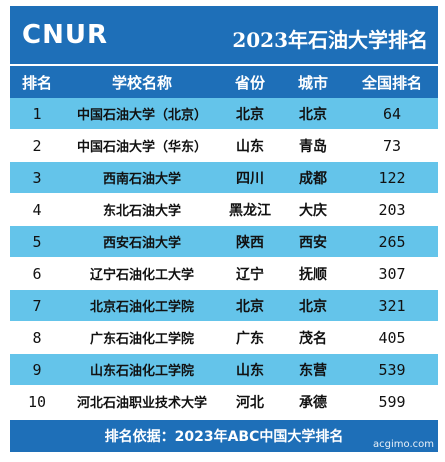  I want to click on watermark: acgimo.com, so click(403, 444).